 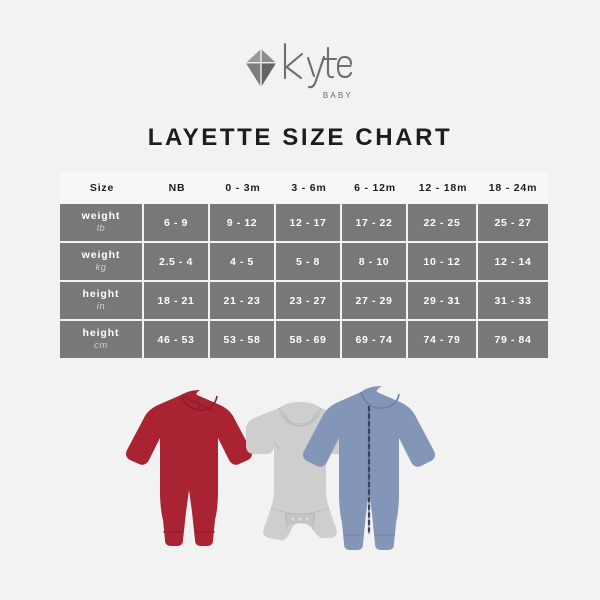 I want to click on cell-weight-kg-nb: 2.5 - 4, so click(x=177, y=262).